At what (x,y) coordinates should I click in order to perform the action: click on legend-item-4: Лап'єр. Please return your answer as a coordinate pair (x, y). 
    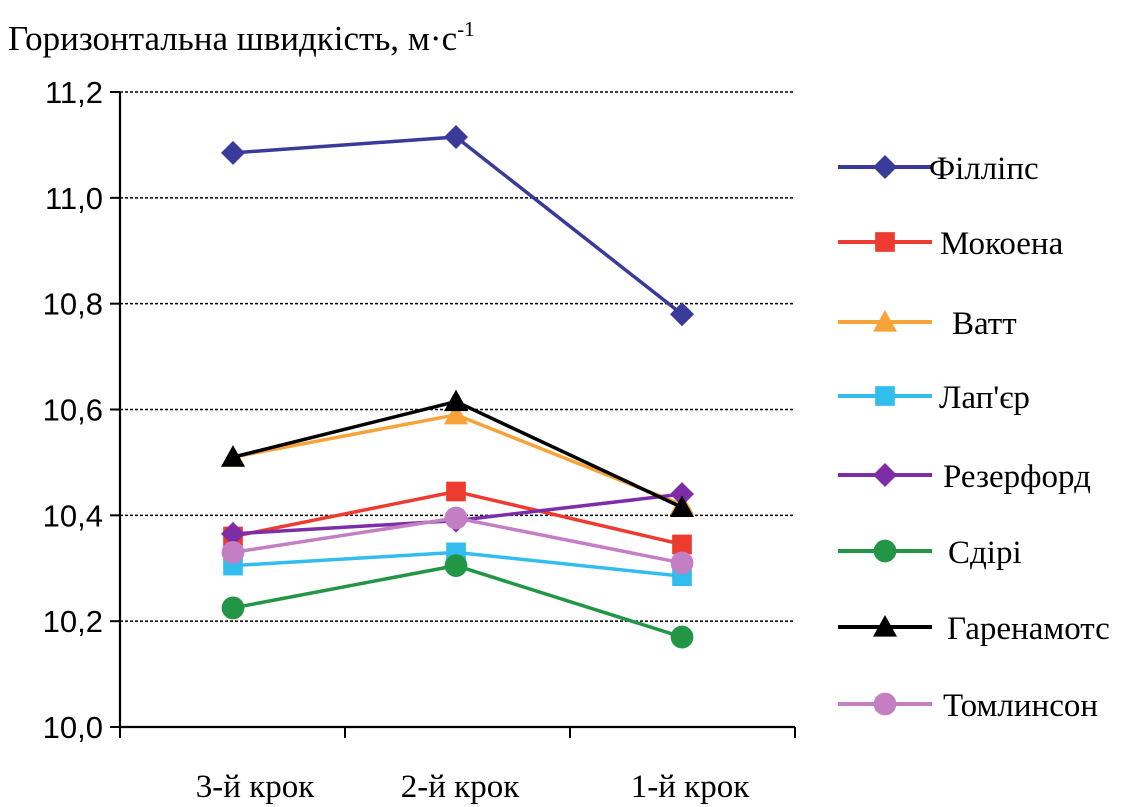
    Looking at the image, I should click on (934, 398).